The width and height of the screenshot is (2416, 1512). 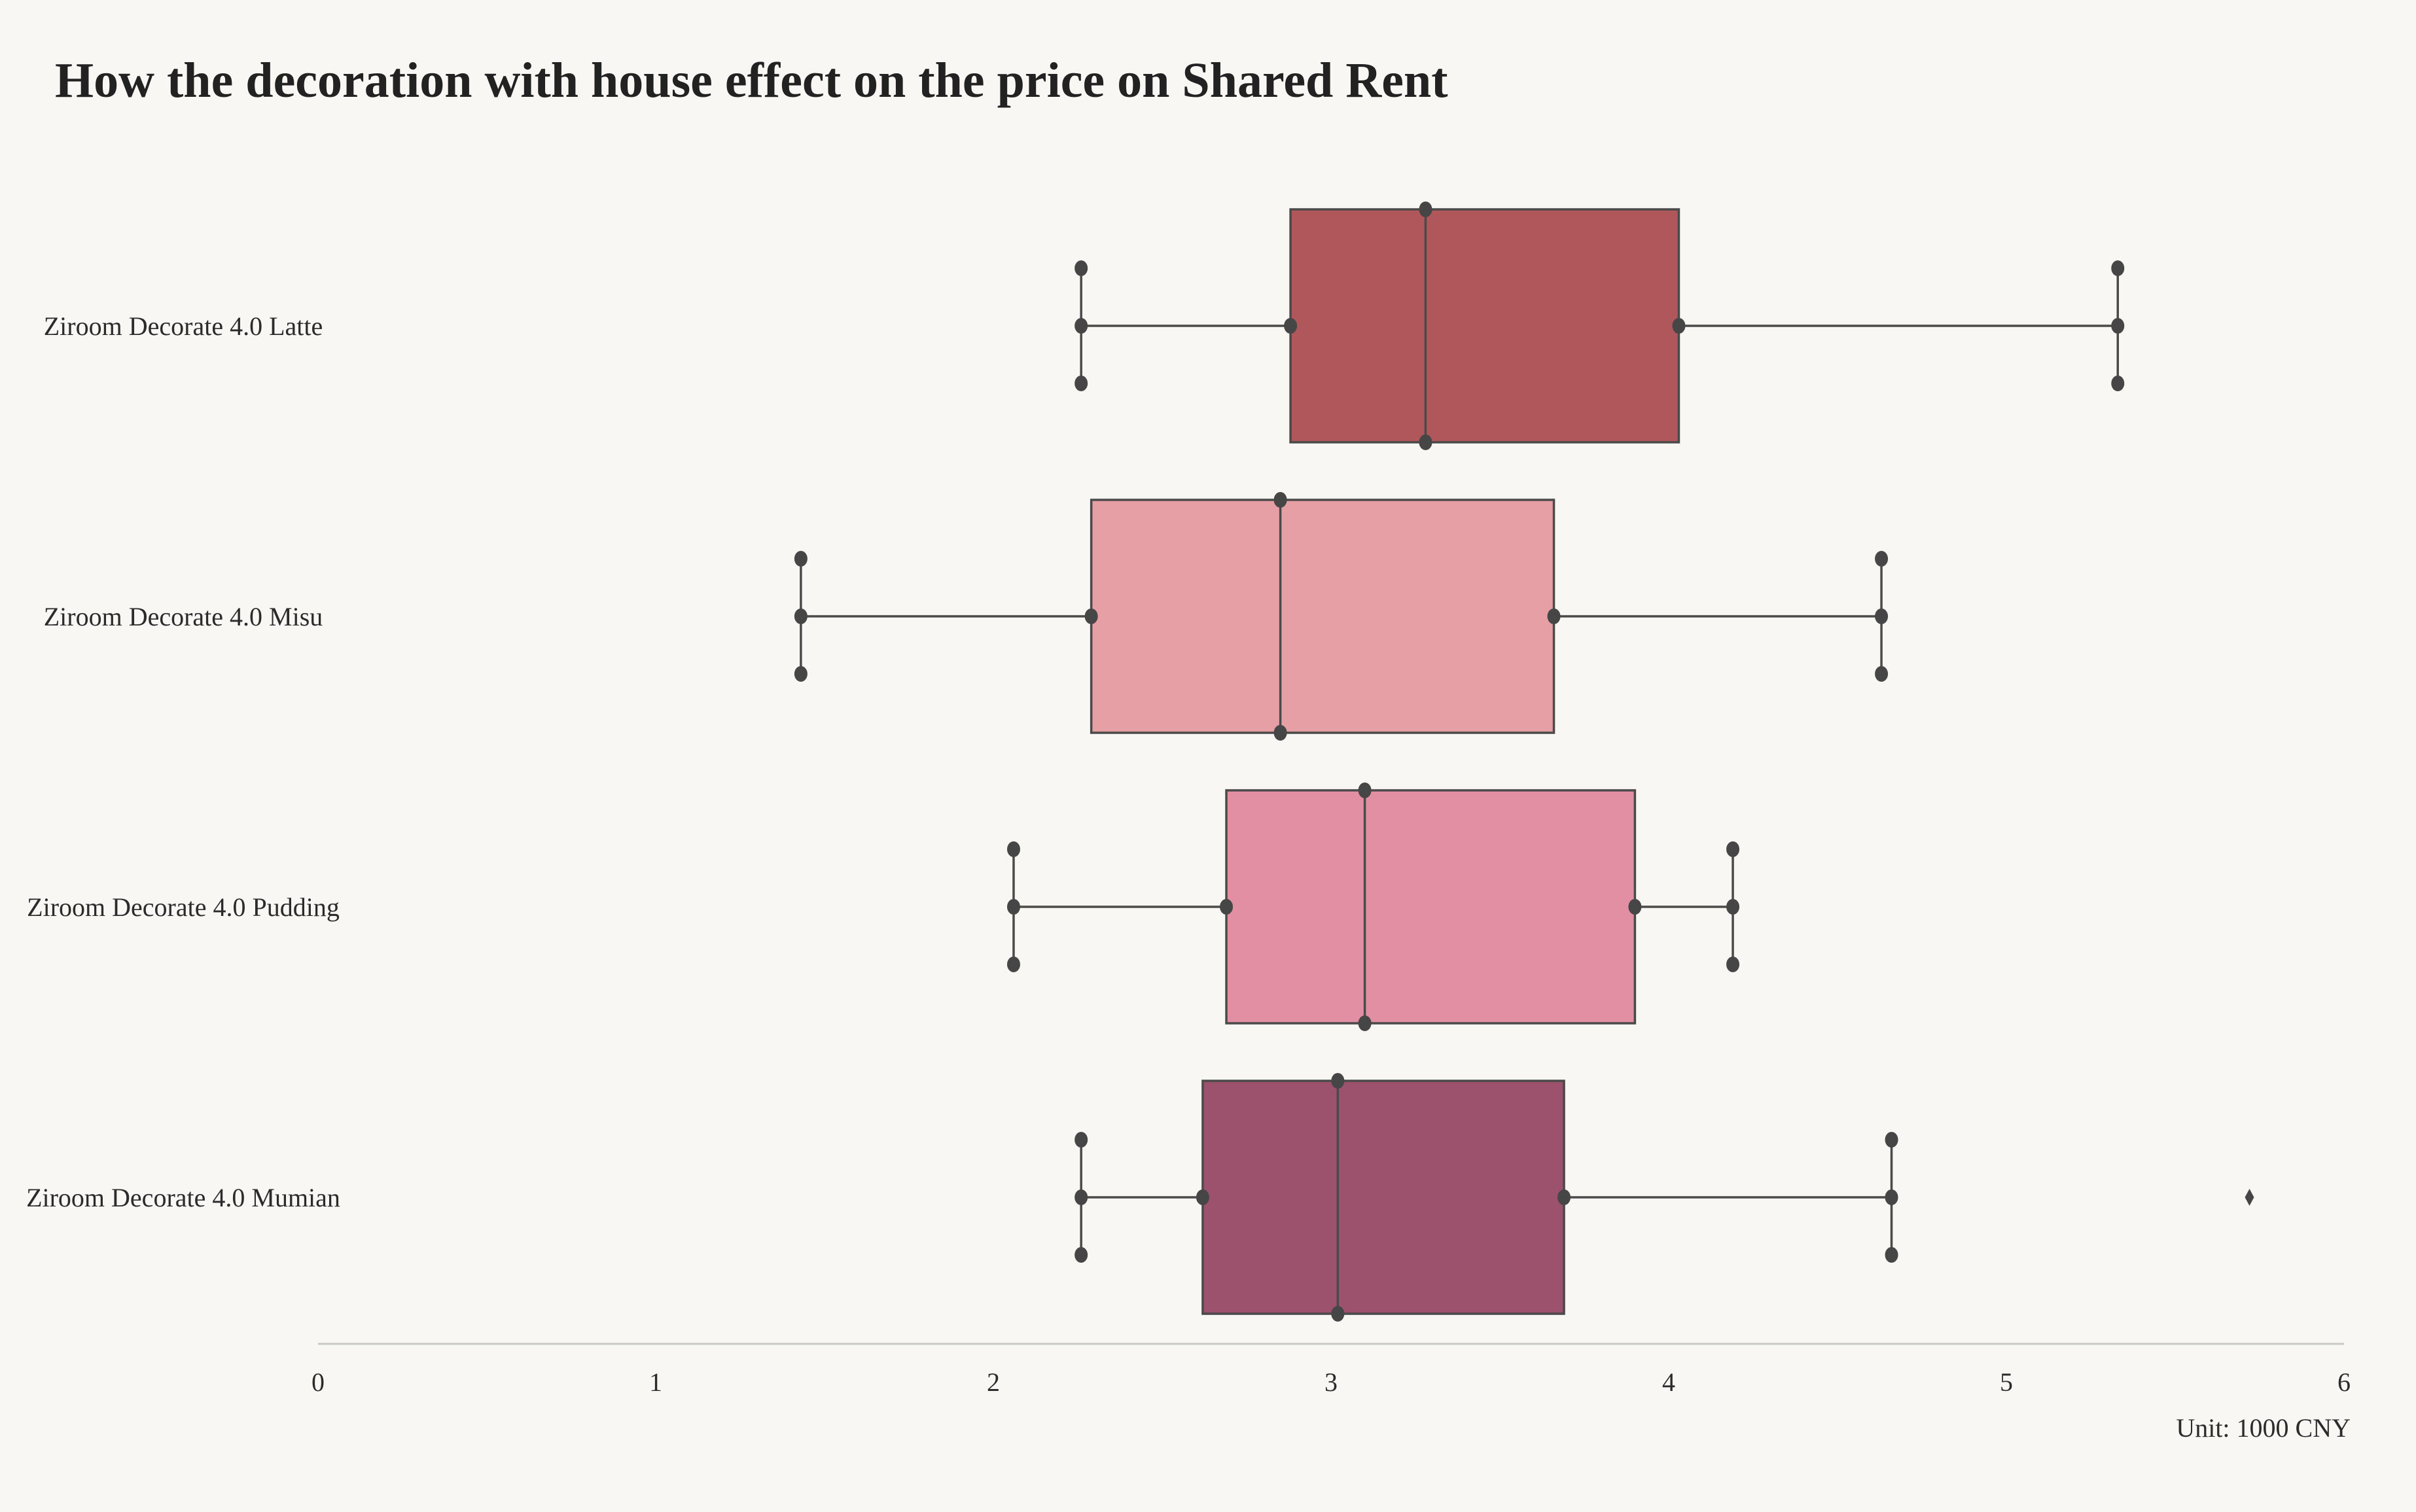 What do you see at coordinates (2263, 1428) in the screenshot?
I see `unit-label: Unit: 1000 CNY` at bounding box center [2263, 1428].